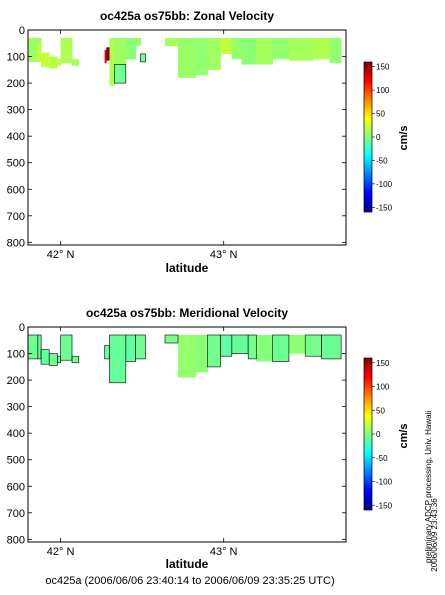 Image resolution: width=445 pixels, height=595 pixels. I want to click on plot-timestamp: 2006/06/09 23:43:36, so click(434, 535).